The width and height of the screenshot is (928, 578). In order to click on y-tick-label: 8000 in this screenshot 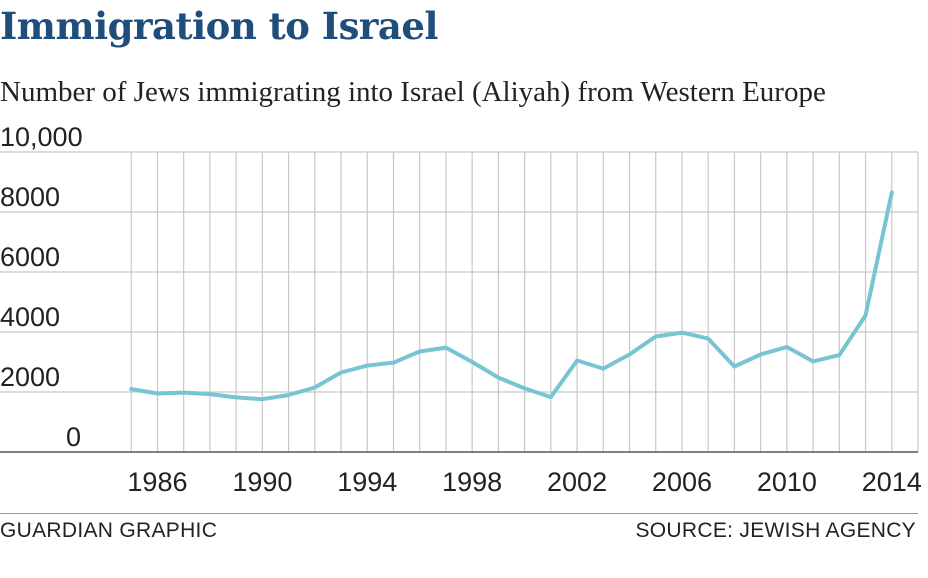, I will do `click(30, 197)`.